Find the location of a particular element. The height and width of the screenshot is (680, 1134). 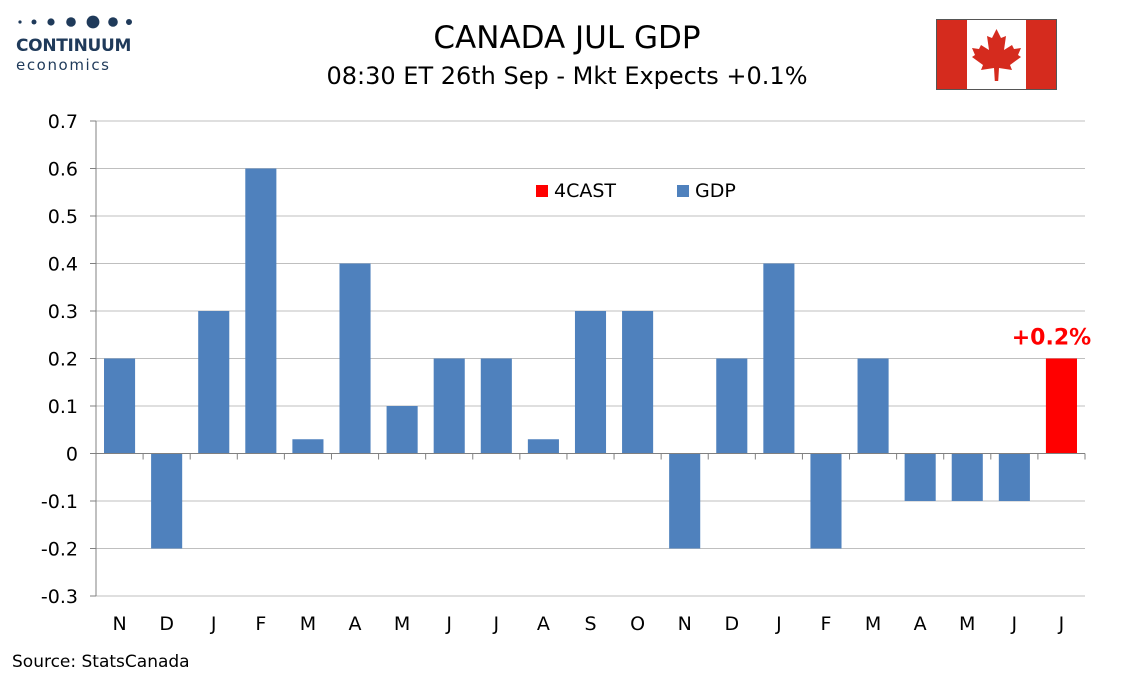

chart-subtitle: 08:30 ET 26th Sep - Mkt Expects +0.1% is located at coordinates (567, 76).